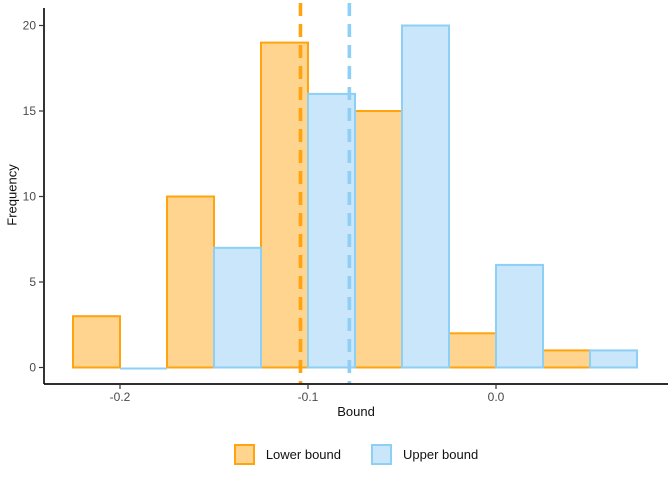 The height and width of the screenshot is (480, 672). I want to click on legend-label-lower-bound: Lower bound, so click(303, 454).